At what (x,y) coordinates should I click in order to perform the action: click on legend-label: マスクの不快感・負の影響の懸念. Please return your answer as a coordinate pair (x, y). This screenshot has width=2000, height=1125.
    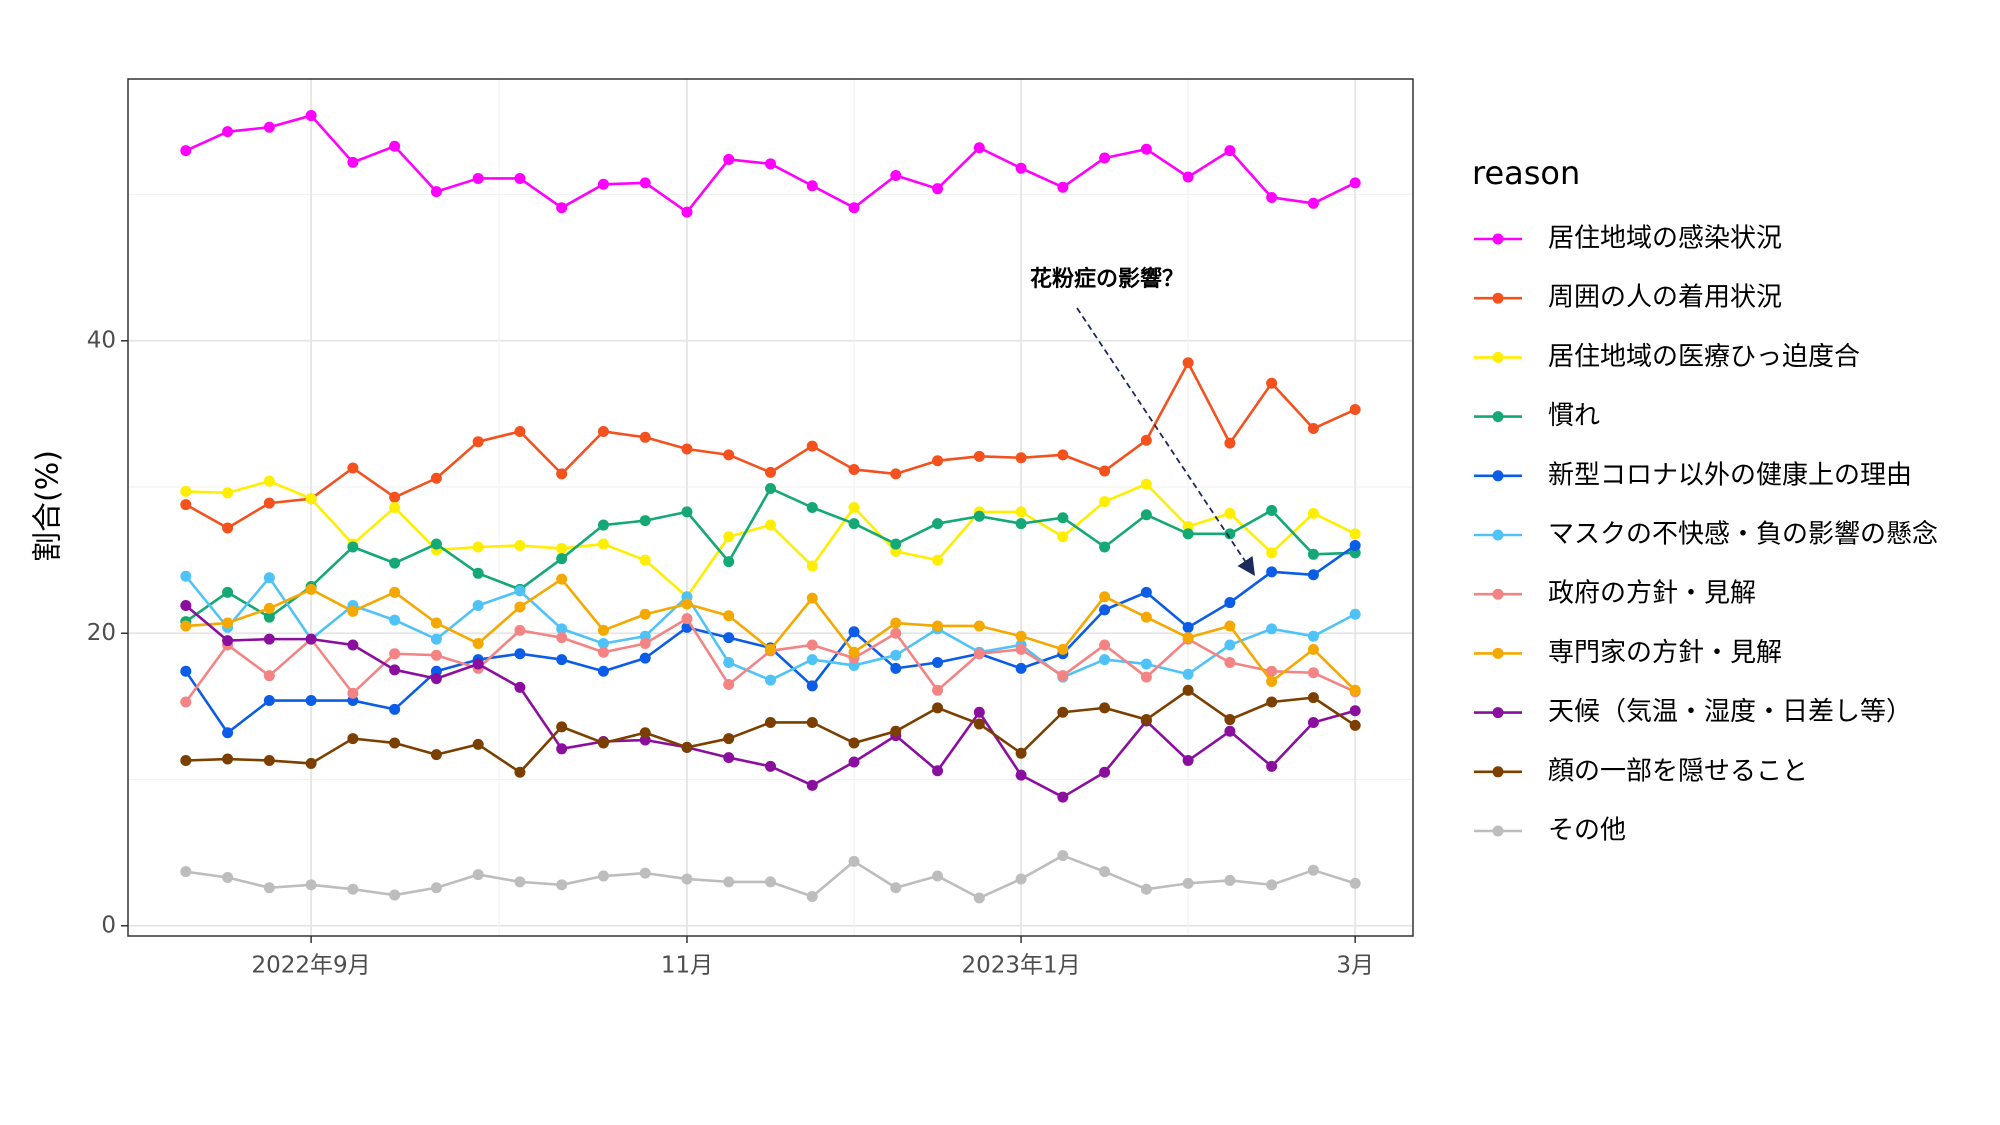
    Looking at the image, I should click on (1743, 535).